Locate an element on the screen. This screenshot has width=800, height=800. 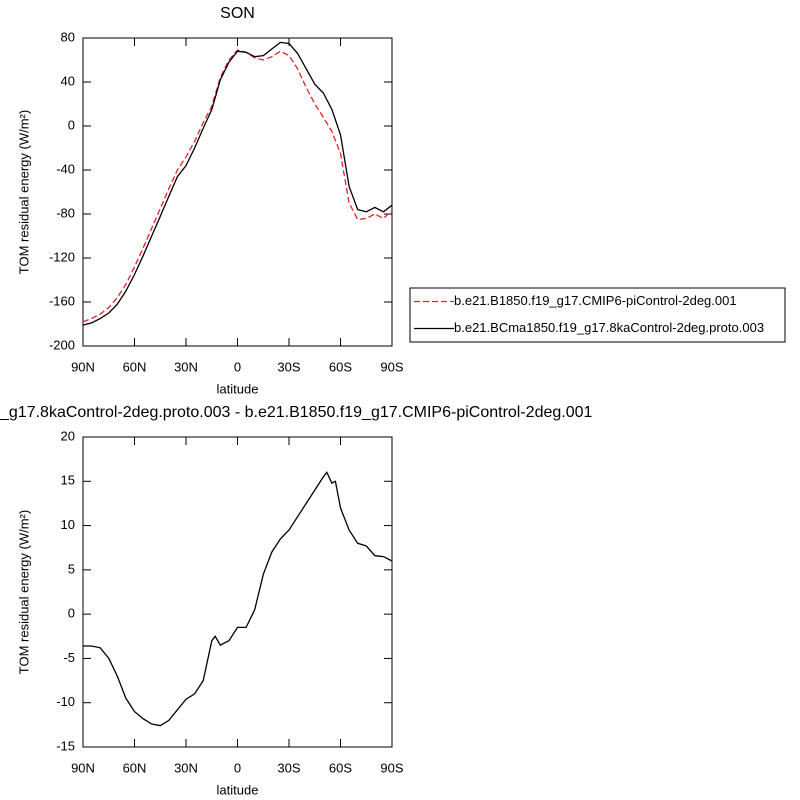
y-tick-label: 40 is located at coordinates (68, 80).